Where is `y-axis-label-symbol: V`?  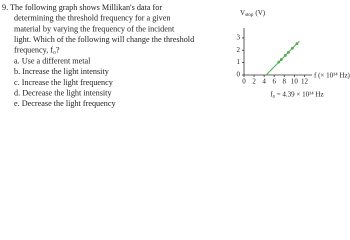
y-axis-label-symbol: V is located at coordinates (242, 13).